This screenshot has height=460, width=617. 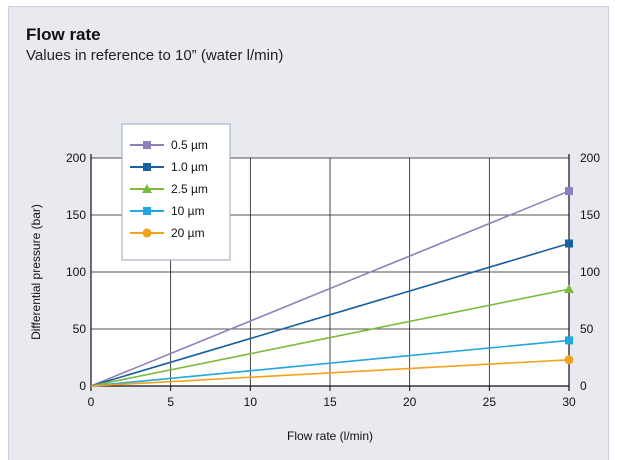 I want to click on y-tick-label-right: 0, so click(x=583, y=386).